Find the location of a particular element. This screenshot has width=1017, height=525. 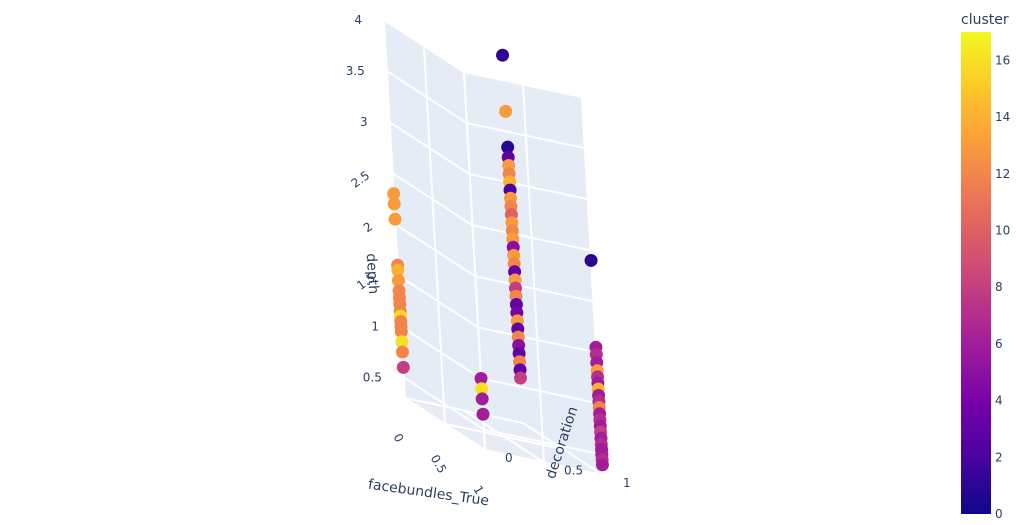

z-tick-label: 3.5 is located at coordinates (355, 71).